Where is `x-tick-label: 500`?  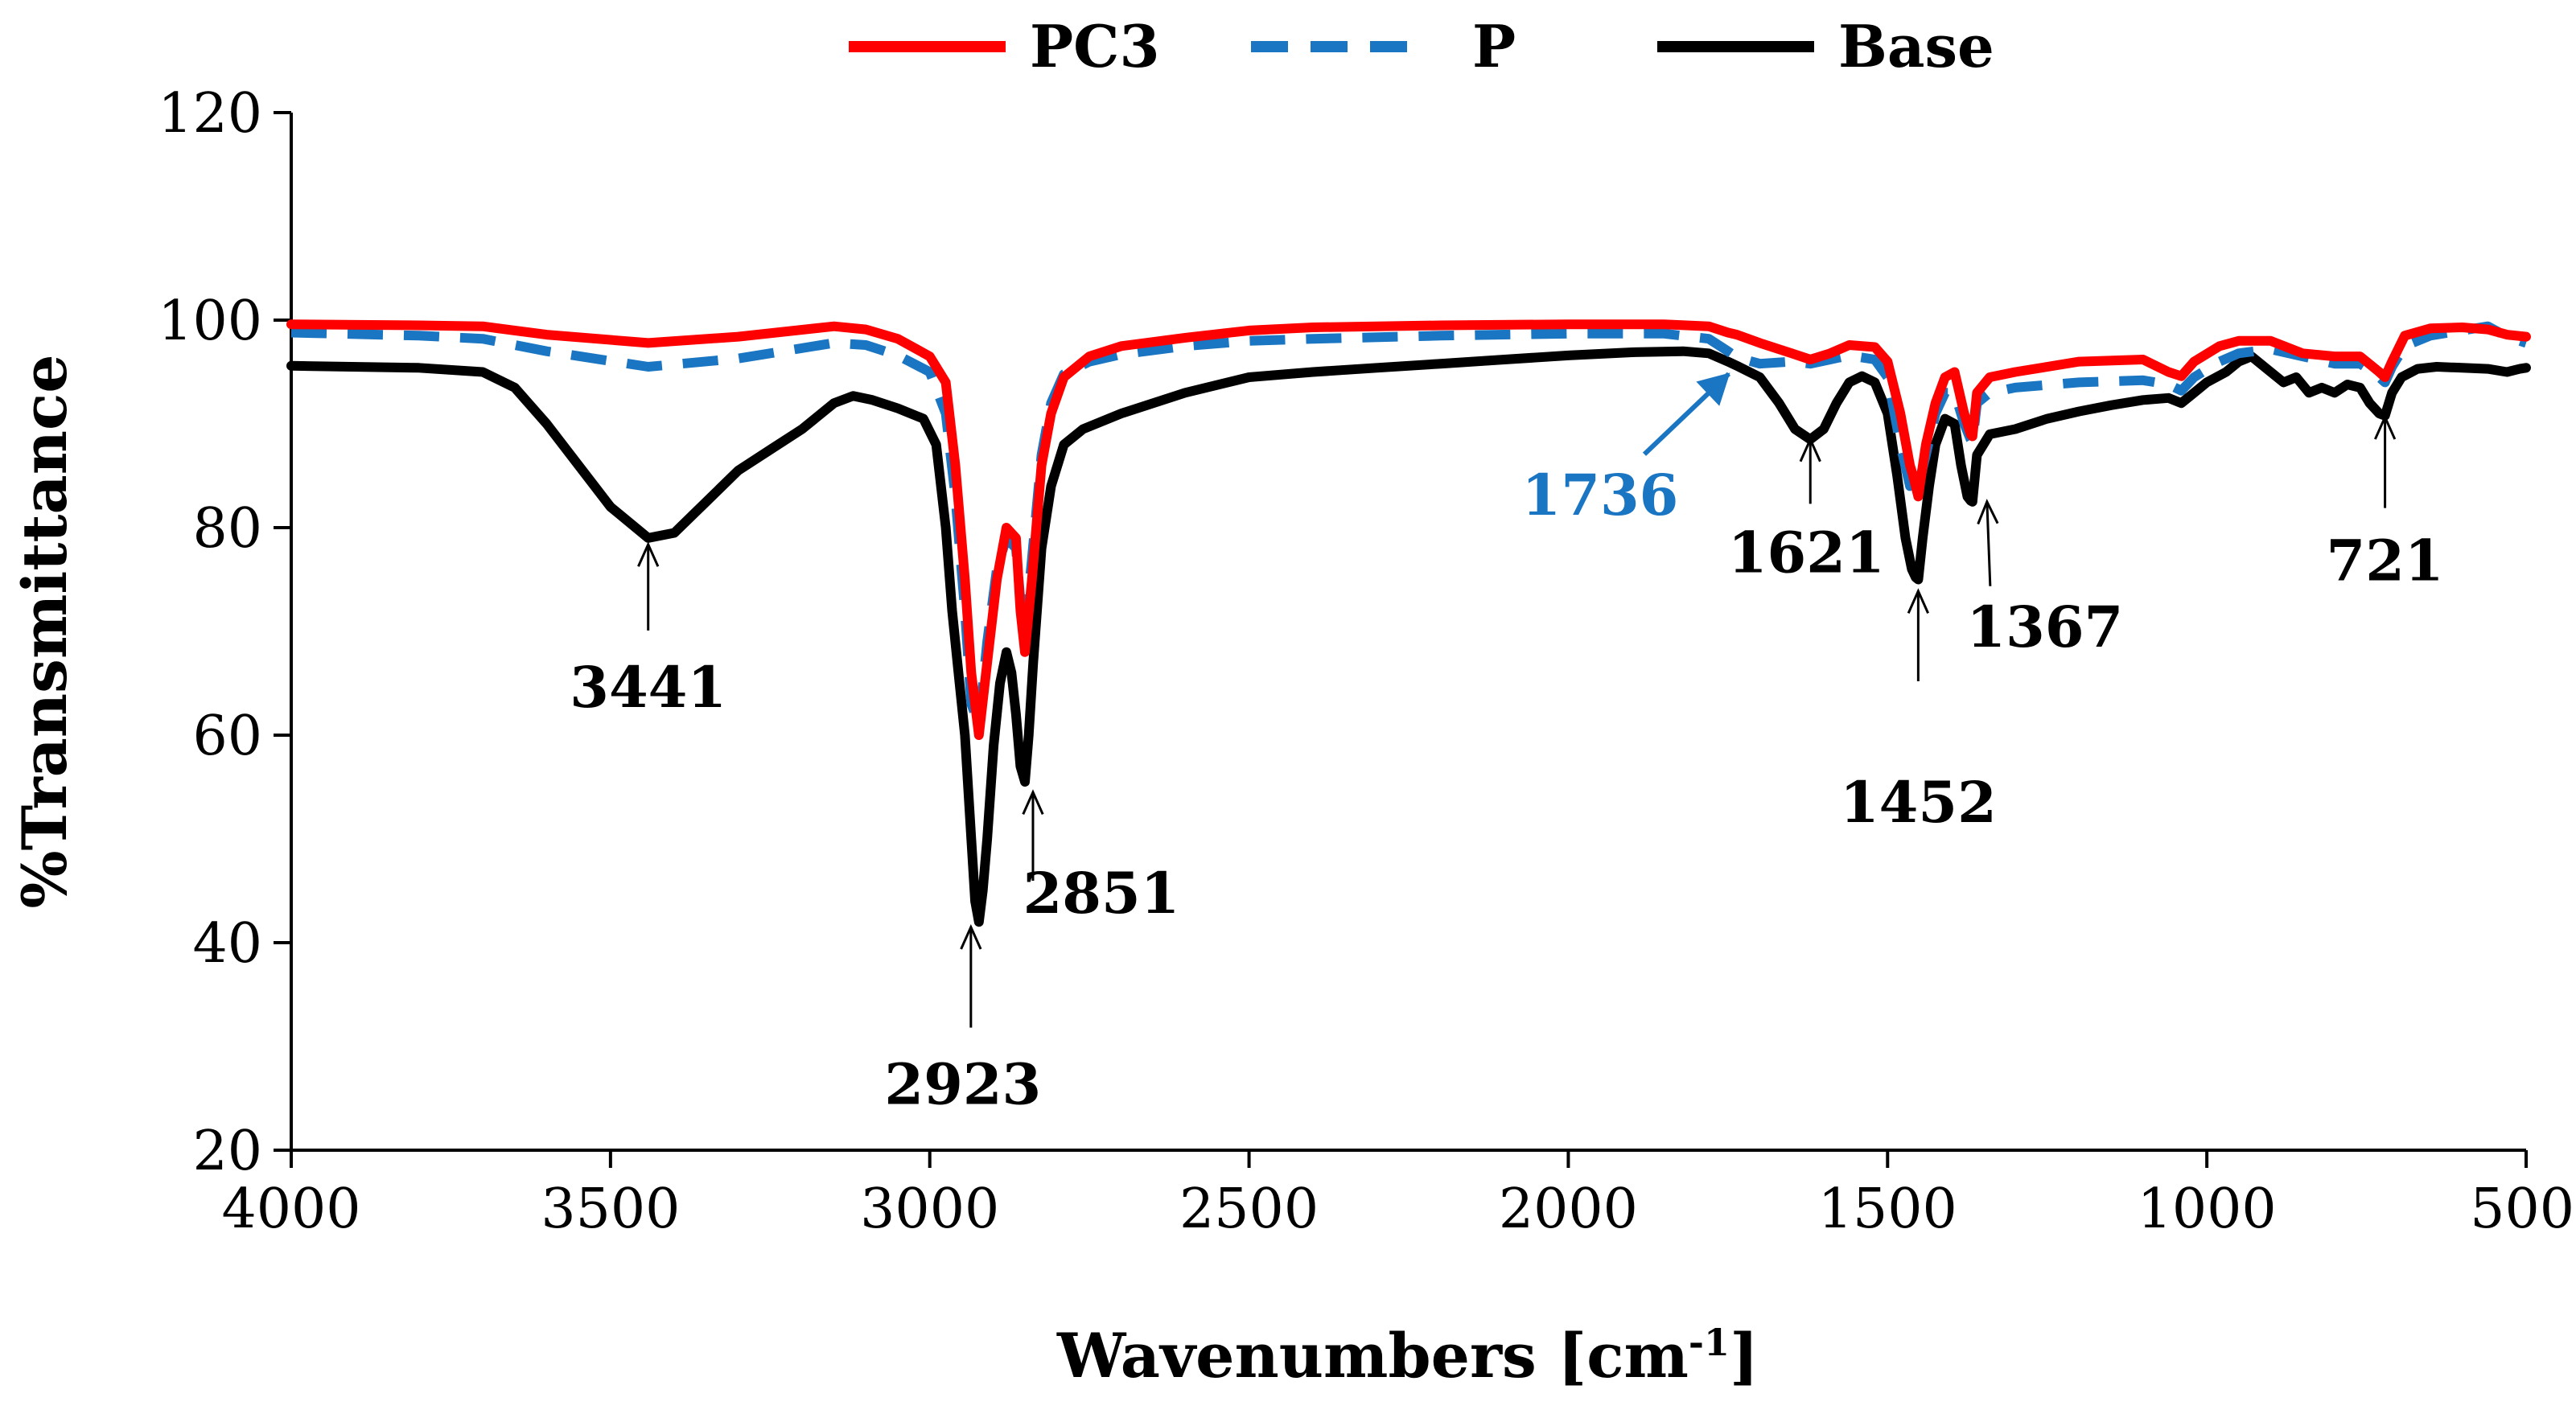 x-tick-label: 500 is located at coordinates (2522, 1210).